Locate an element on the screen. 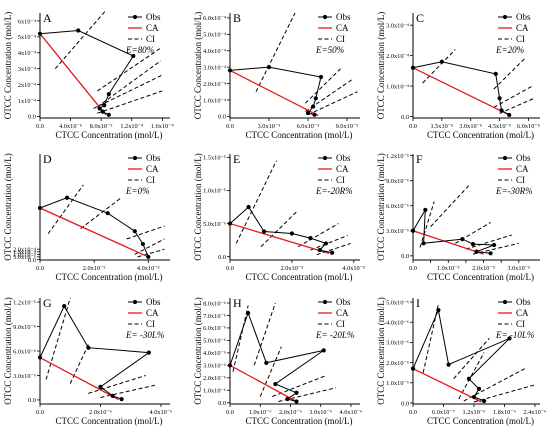 The image size is (550, 435). efficiency-label: E=-20R% is located at coordinates (334, 191).